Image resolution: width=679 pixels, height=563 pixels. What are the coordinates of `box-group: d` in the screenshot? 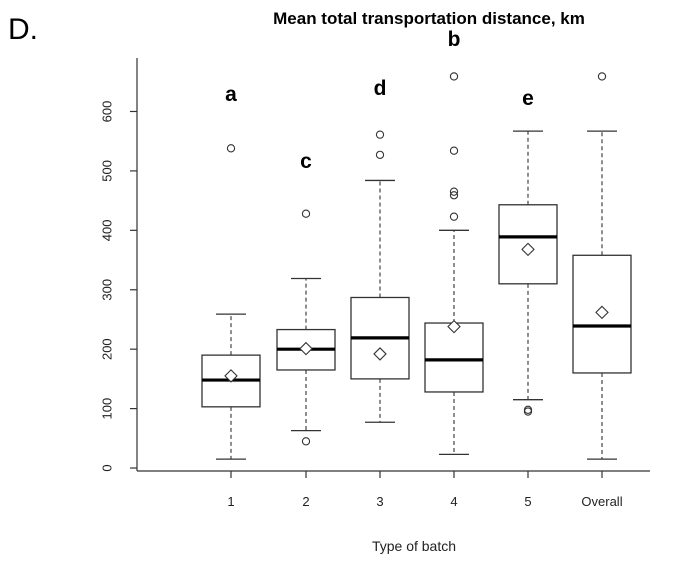 It's located at (380, 250).